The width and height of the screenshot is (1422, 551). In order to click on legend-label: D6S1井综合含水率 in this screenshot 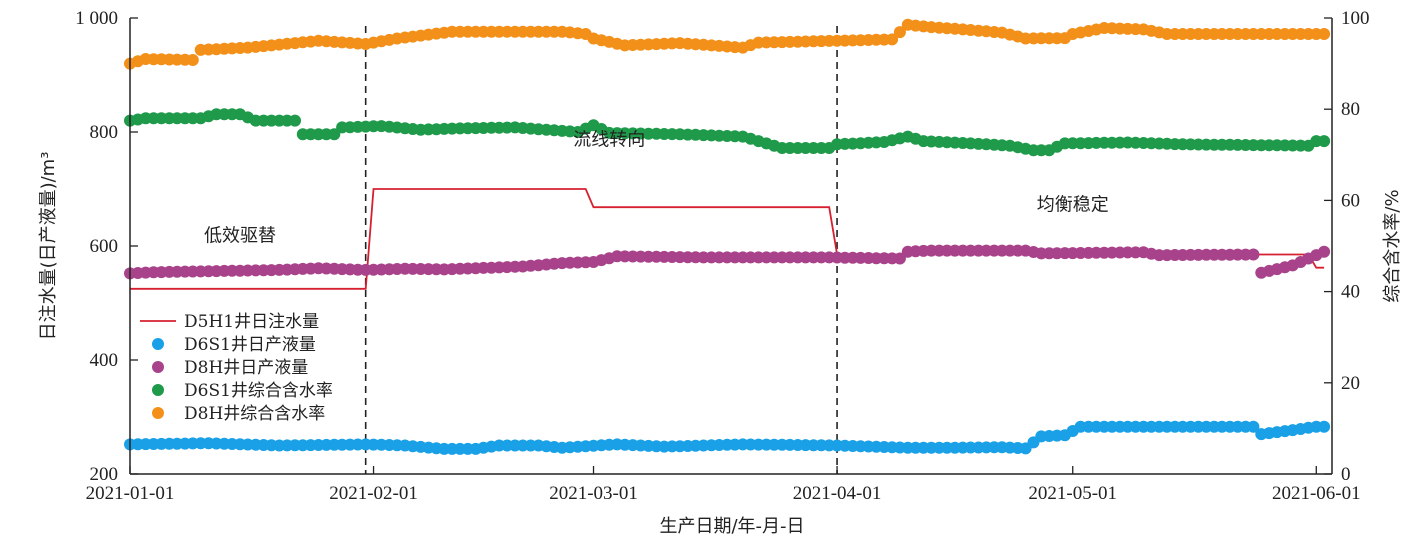, I will do `click(258, 391)`.